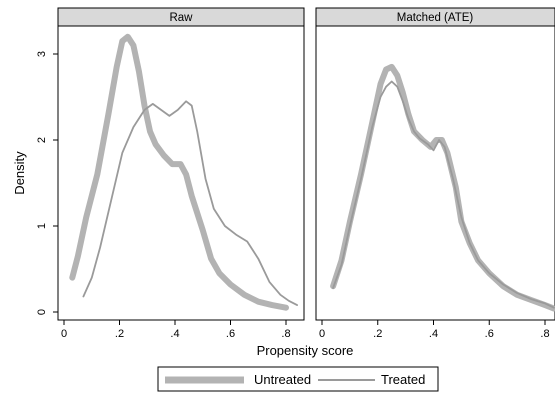 The height and width of the screenshot is (396, 555). Describe the element at coordinates (42, 54) in the screenshot. I see `y-tick-label: 3` at that location.